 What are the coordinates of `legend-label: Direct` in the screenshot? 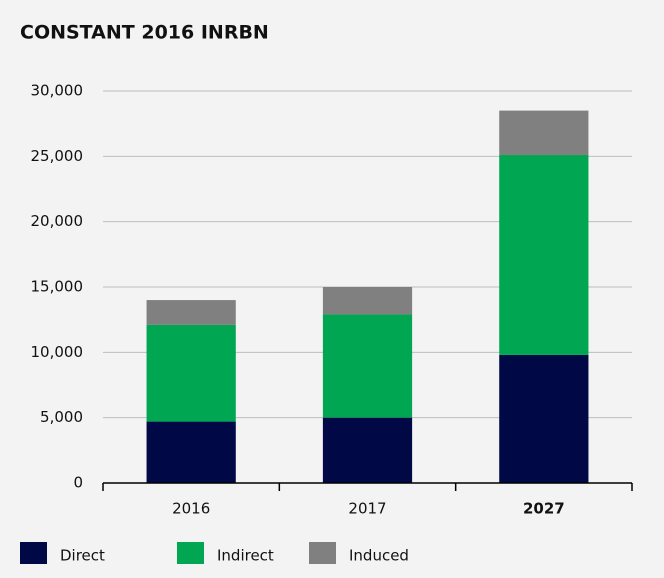 It's located at (82, 556).